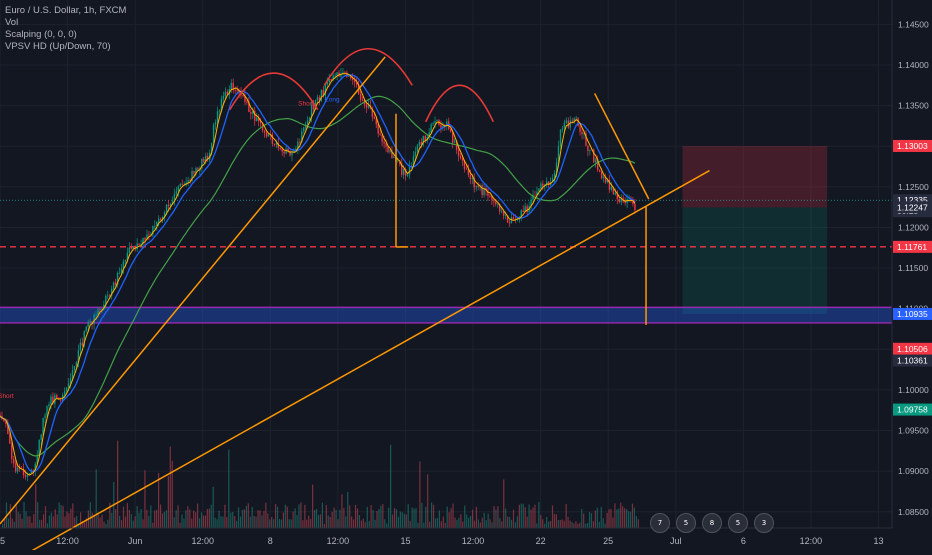 Image resolution: width=932 pixels, height=555 pixels. Describe the element at coordinates (405, 541) in the screenshot. I see `time-tick-label: 15` at that location.